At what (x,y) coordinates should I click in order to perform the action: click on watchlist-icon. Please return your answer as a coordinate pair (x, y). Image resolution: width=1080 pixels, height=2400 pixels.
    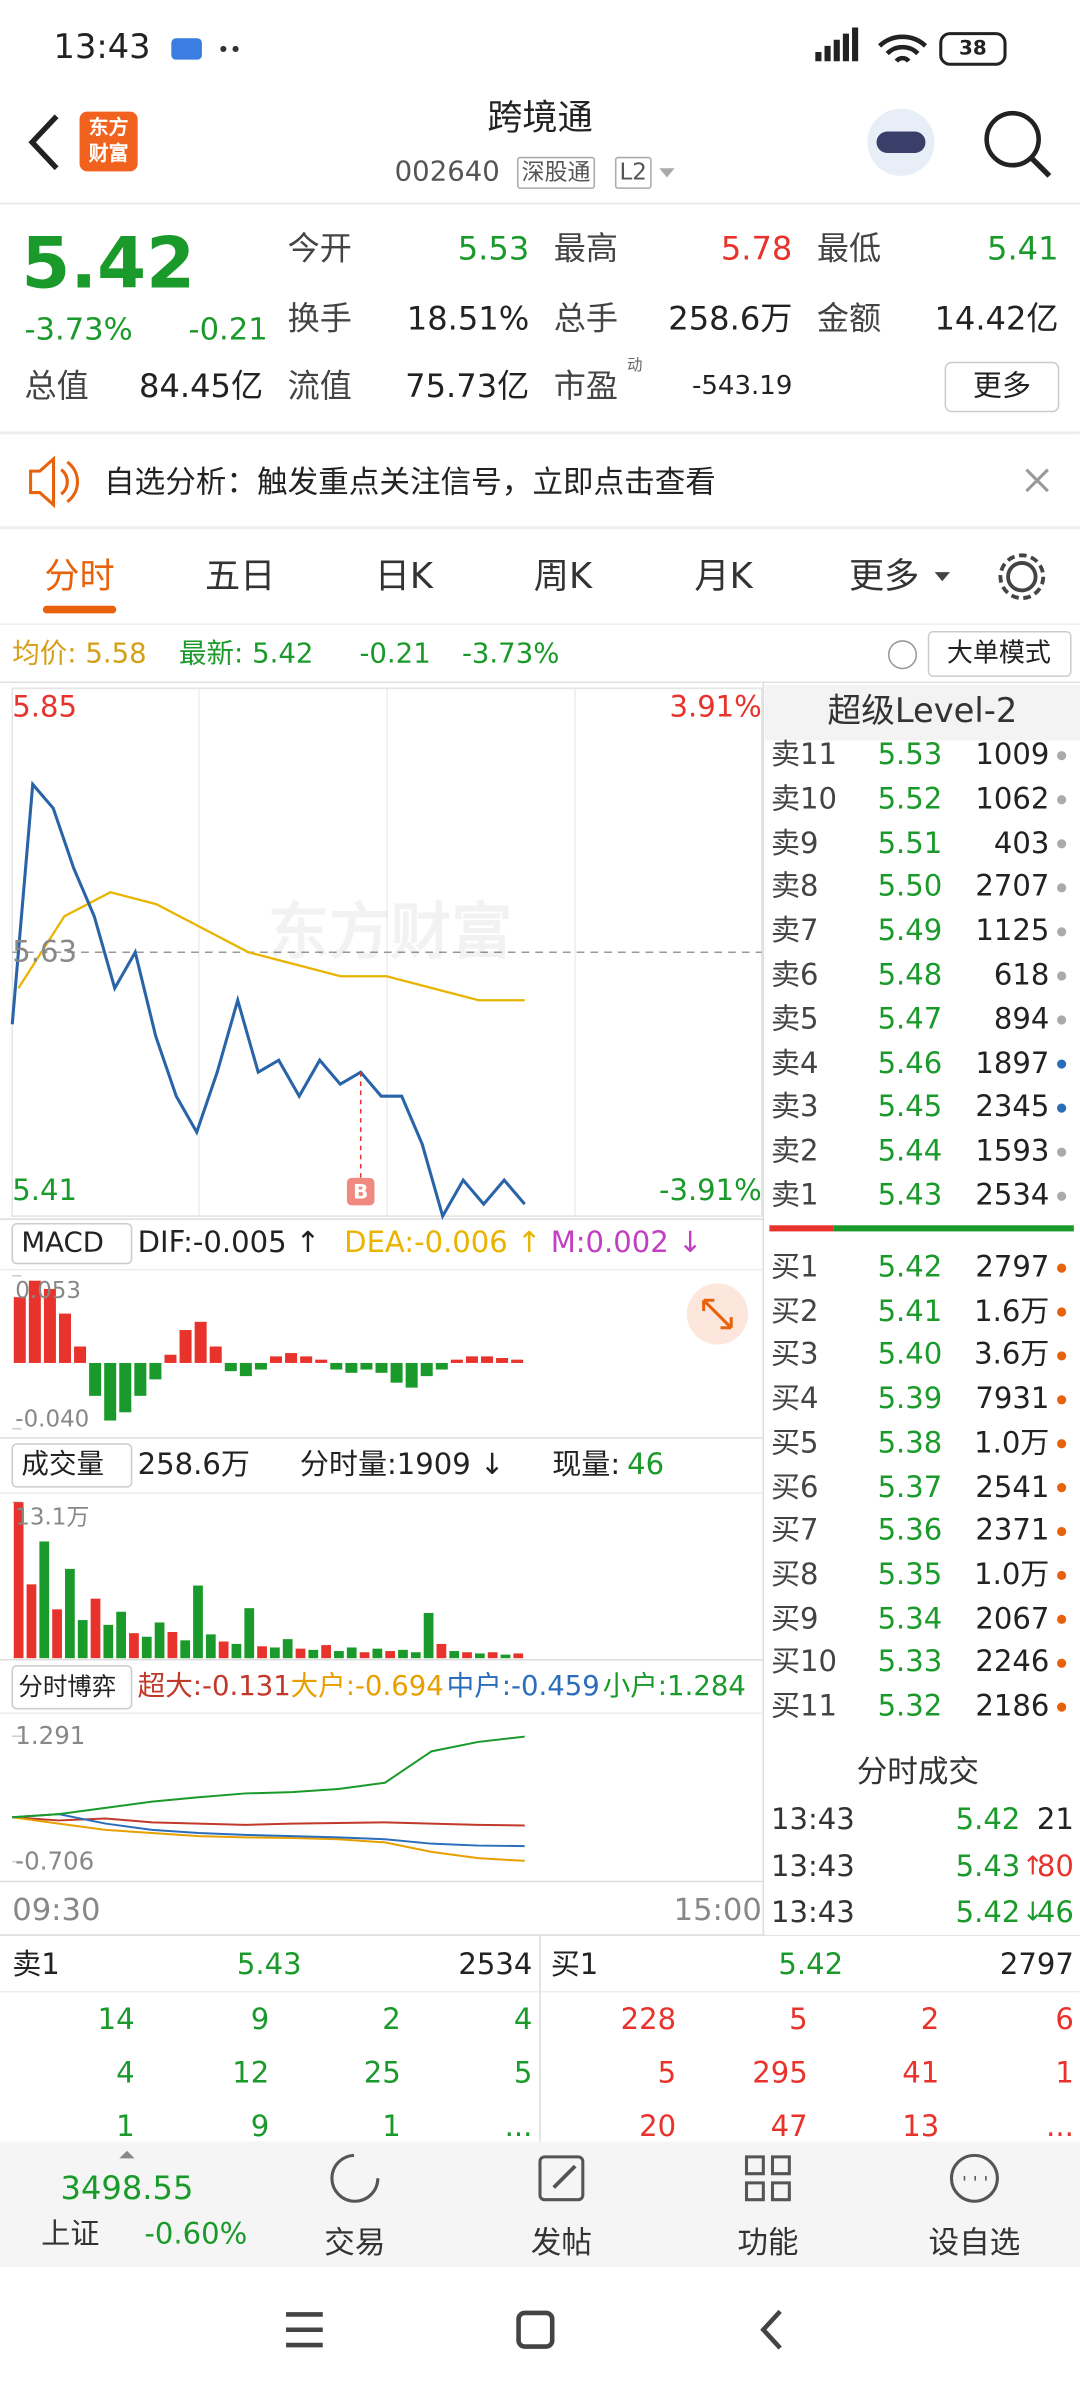
    Looking at the image, I should click on (974, 2178).